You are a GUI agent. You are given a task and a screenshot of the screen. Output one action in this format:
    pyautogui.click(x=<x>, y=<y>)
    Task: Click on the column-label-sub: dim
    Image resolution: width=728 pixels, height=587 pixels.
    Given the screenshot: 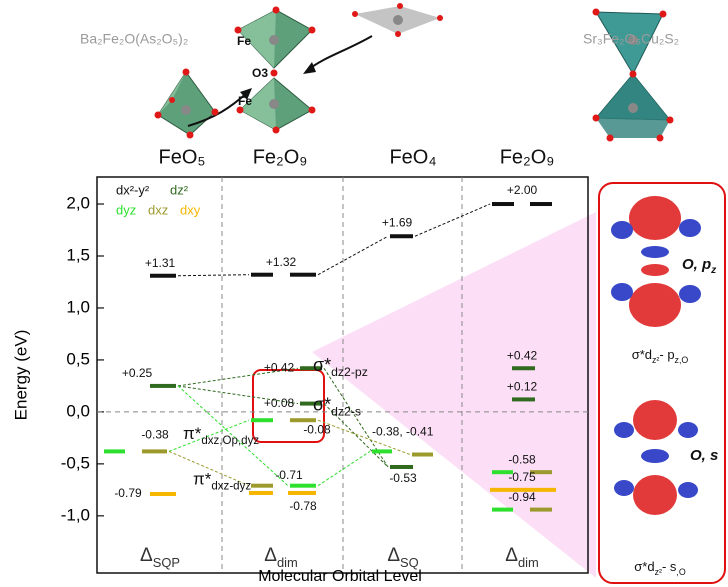 What is the action you would take?
    pyautogui.click(x=528, y=562)
    